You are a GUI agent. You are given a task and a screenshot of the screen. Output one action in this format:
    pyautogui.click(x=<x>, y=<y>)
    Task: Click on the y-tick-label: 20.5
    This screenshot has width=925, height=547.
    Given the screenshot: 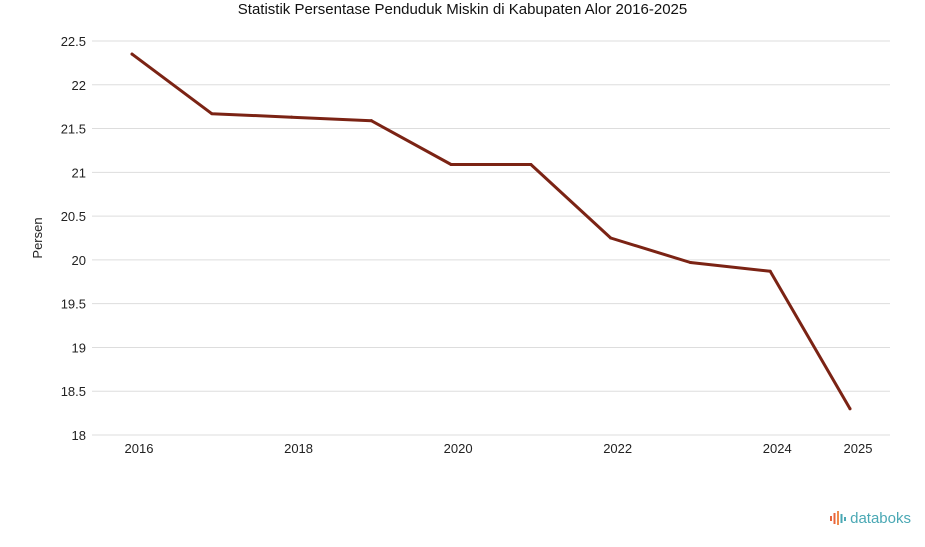 What is the action you would take?
    pyautogui.click(x=73, y=216)
    